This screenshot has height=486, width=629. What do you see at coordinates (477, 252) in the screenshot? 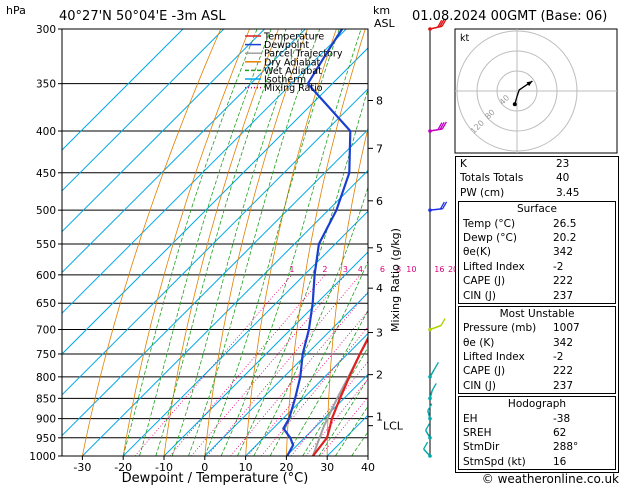
I see `index-label: θe(K)` at bounding box center [477, 252].